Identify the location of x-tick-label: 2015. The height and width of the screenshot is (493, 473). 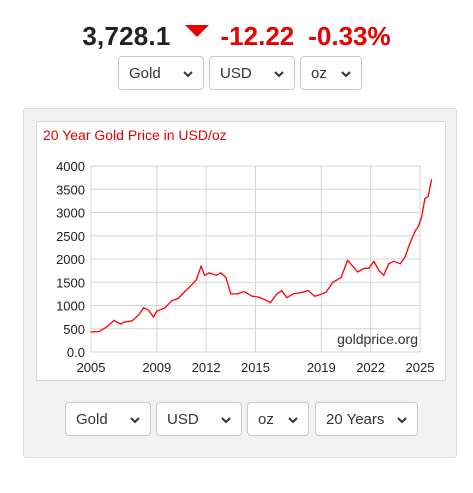
(255, 367).